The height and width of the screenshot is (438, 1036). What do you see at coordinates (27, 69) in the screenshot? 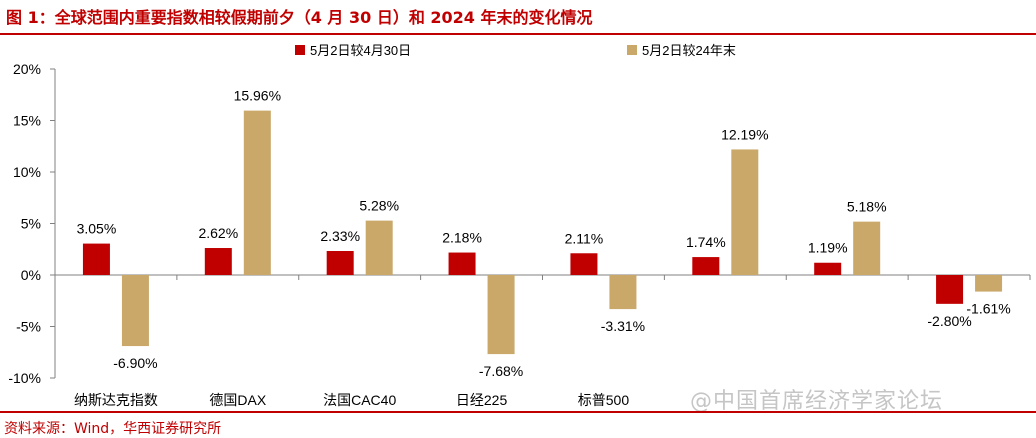
I see `y-tick-label: 20%` at bounding box center [27, 69].